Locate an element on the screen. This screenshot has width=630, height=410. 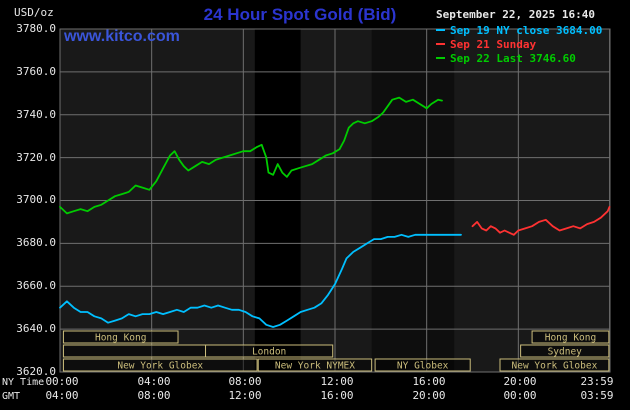
session-label: New York NYMEX is located at coordinates (315, 366).